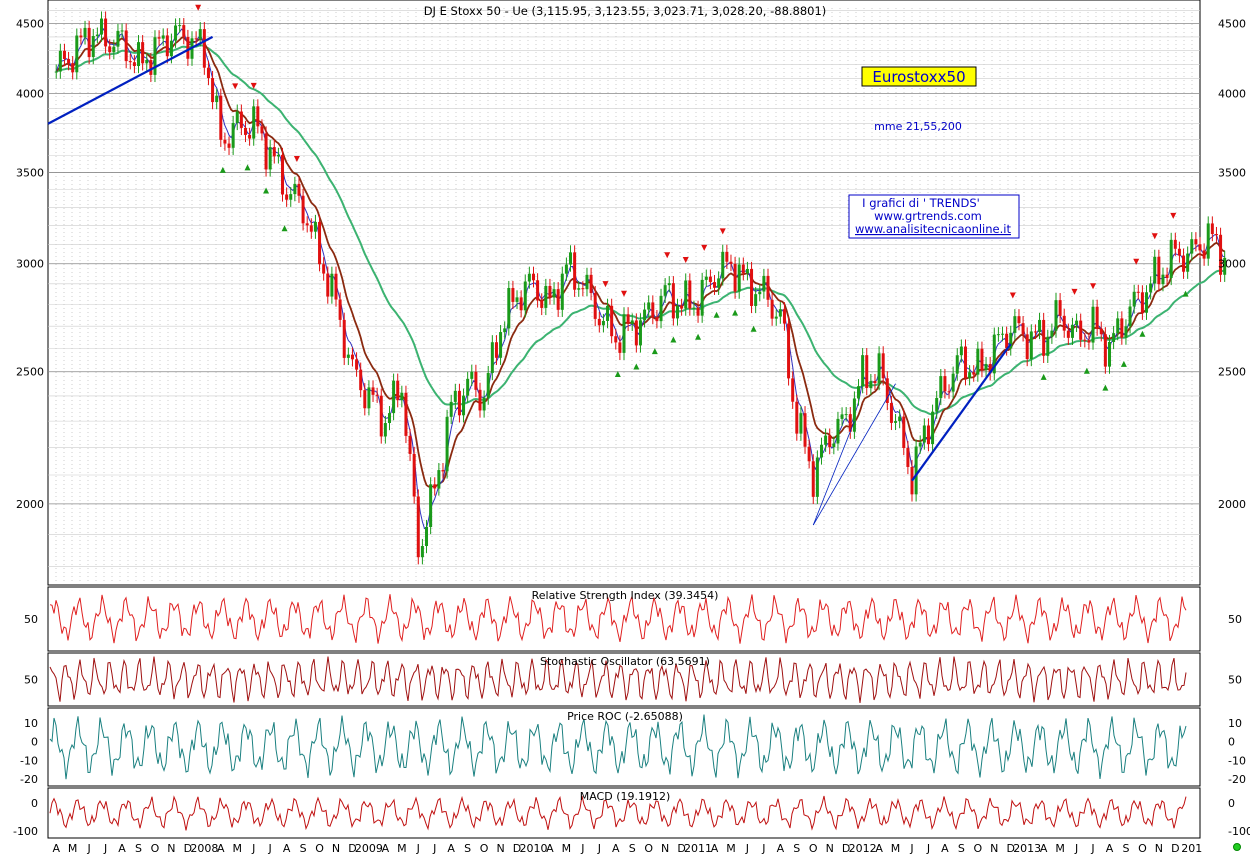  Describe the element at coordinates (402, 848) in the screenshot. I see `x-tick-label: M` at that location.